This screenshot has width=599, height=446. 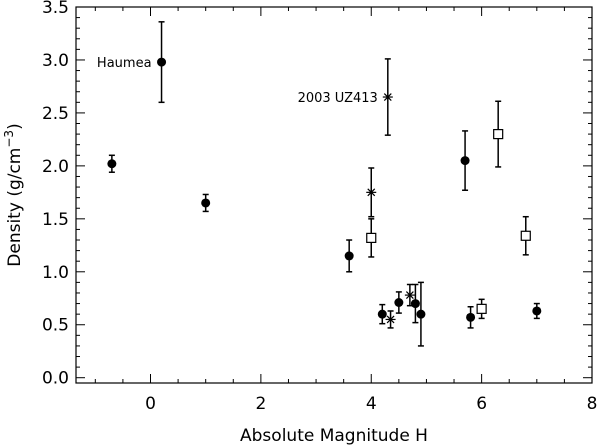 I want to click on x-tick-label: 4, so click(x=371, y=404).